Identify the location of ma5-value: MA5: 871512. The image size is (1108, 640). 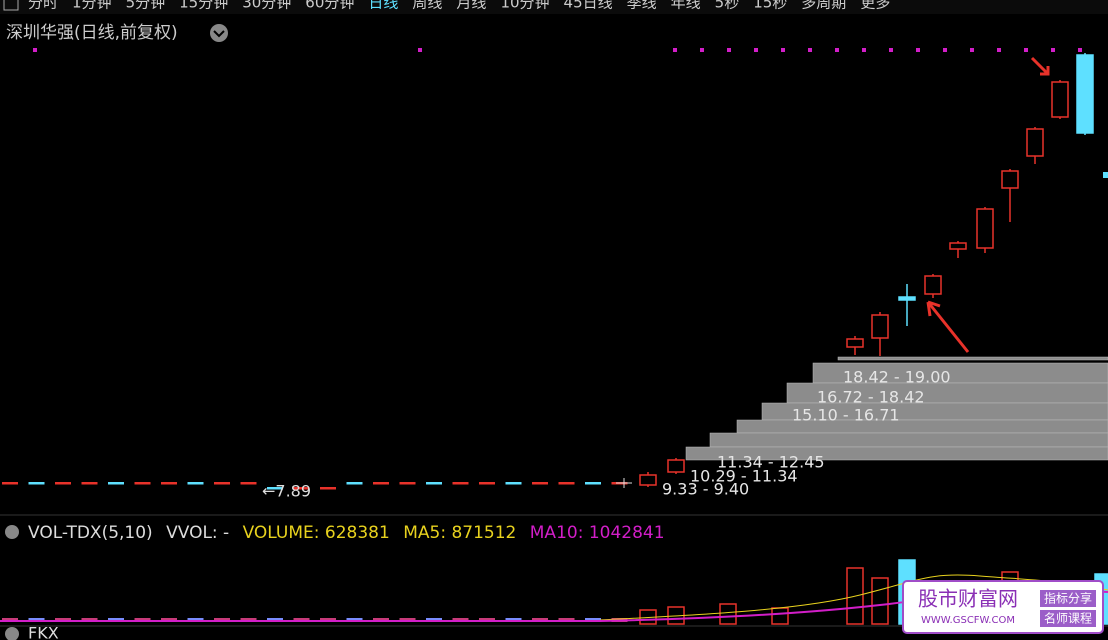
(459, 533).